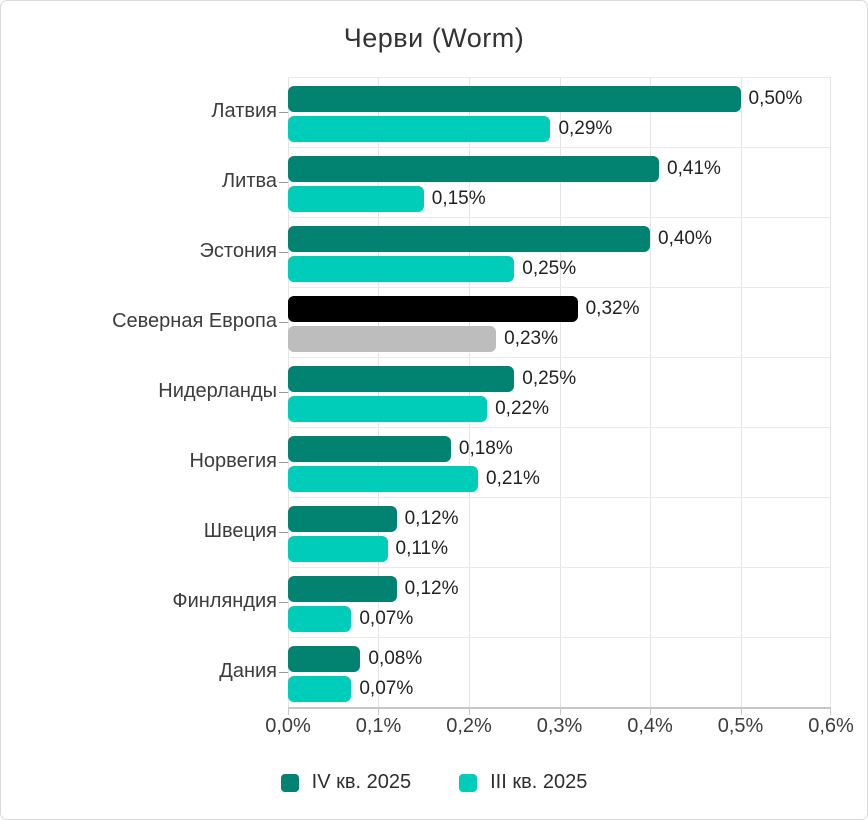 This screenshot has height=820, width=868. Describe the element at coordinates (531, 338) in the screenshot. I see `bar-value-label: 0,23%` at that location.